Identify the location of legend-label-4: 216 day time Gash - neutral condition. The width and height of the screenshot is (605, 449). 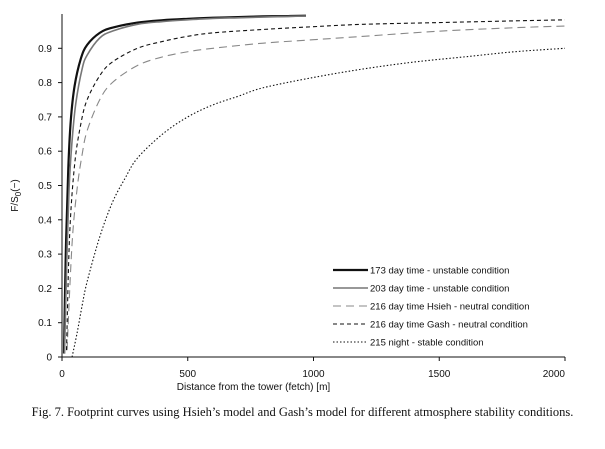
(449, 325).